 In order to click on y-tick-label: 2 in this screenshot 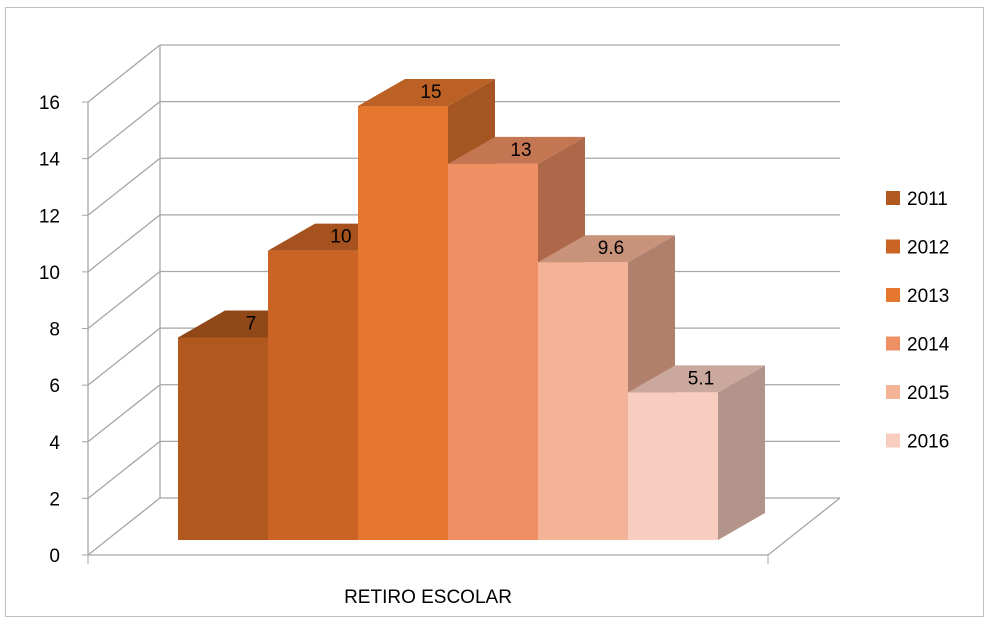, I will do `click(54, 499)`.